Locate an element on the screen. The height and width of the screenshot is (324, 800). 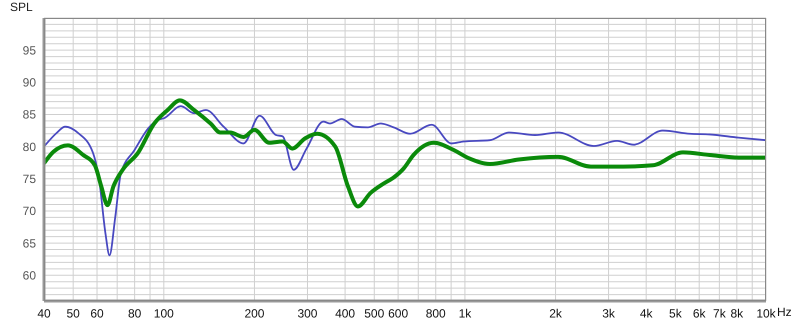
y-tick-label: 60 is located at coordinates (29, 275).